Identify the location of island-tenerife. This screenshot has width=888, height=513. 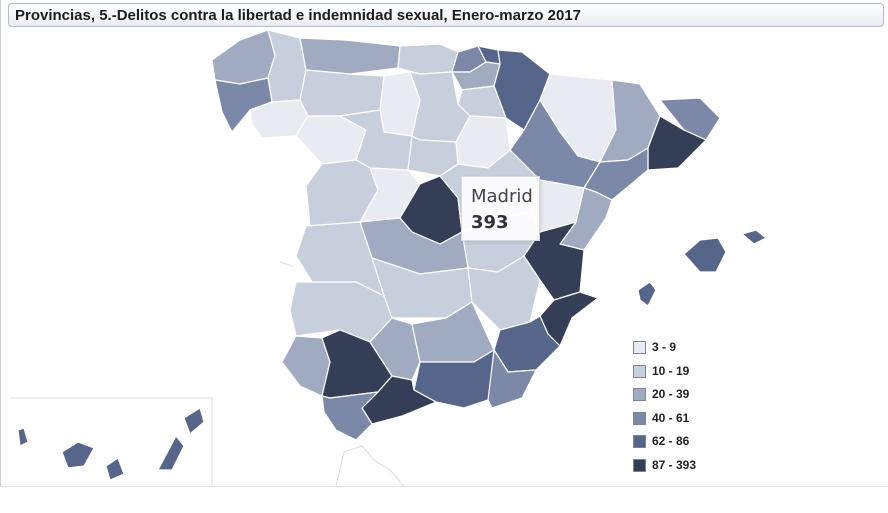
(78, 455).